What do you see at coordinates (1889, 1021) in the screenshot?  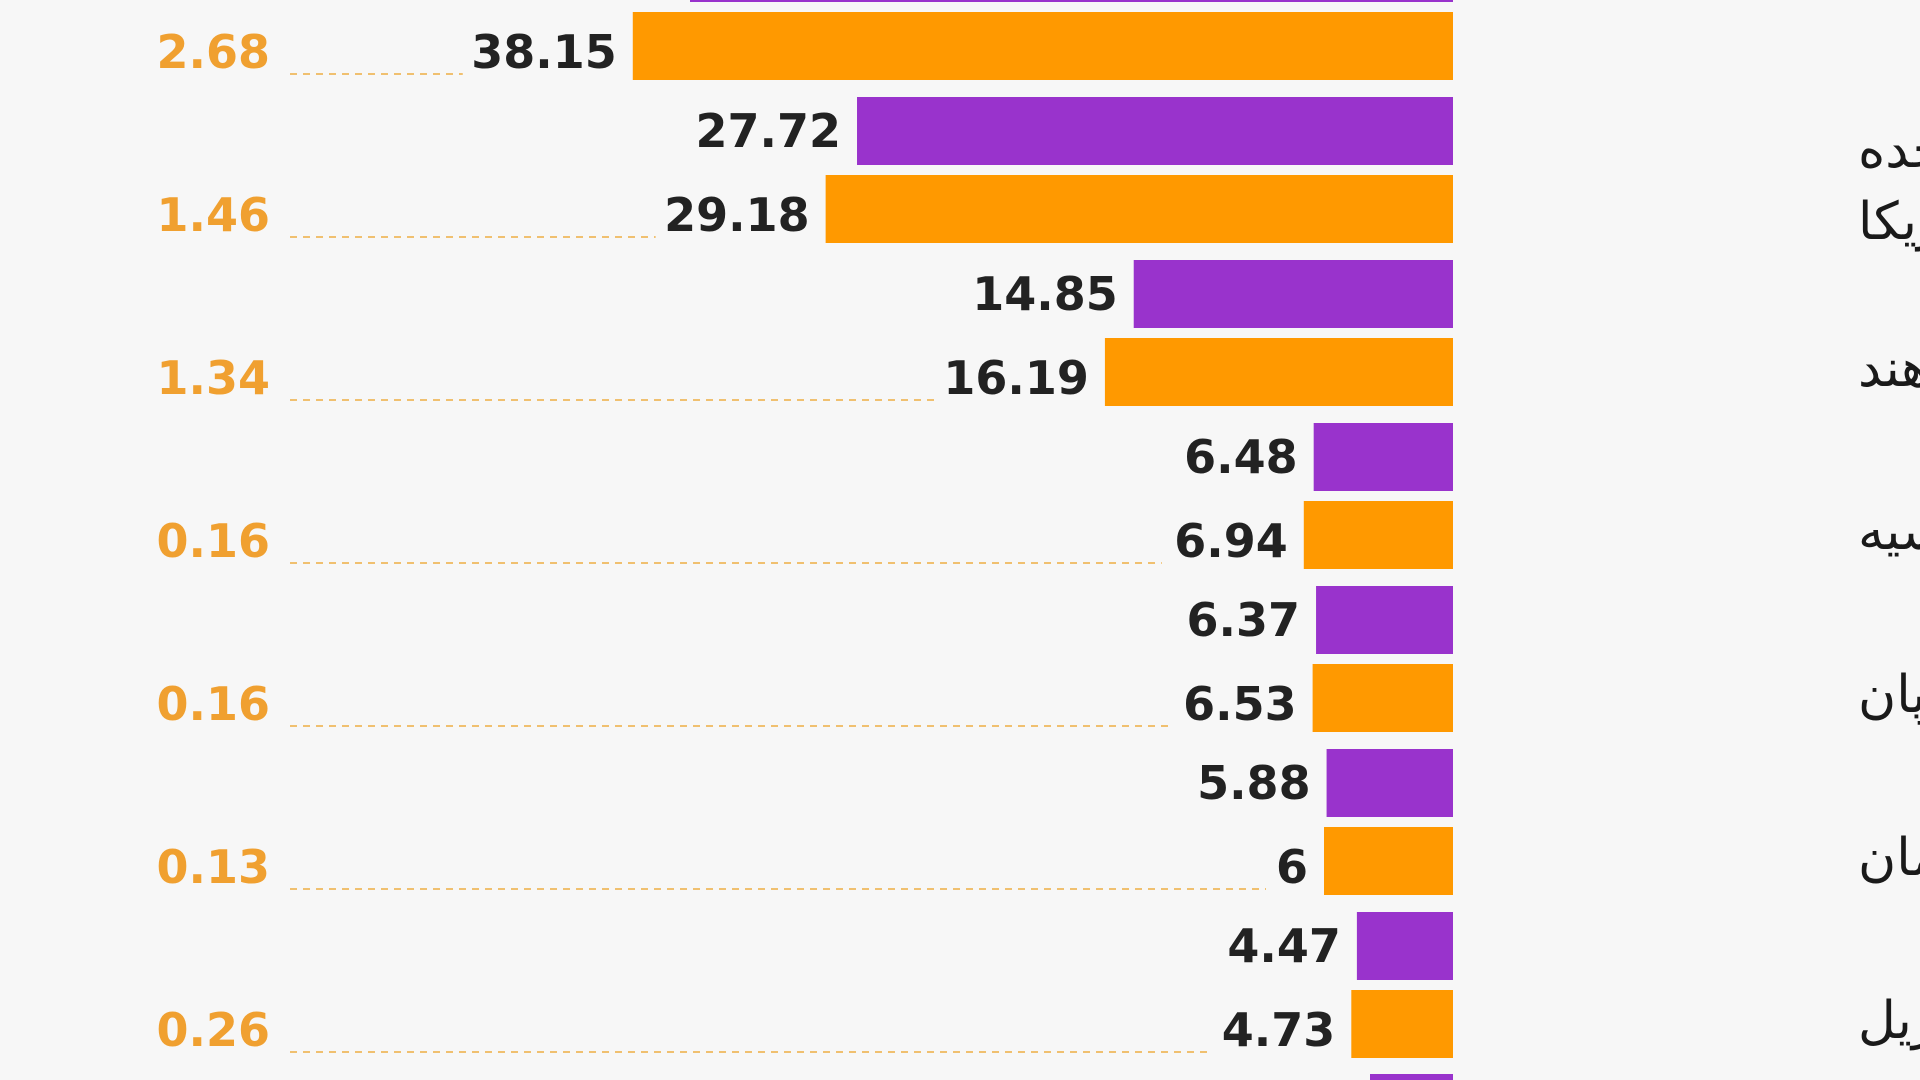 I see `category-label-6: برازیل` at bounding box center [1889, 1021].